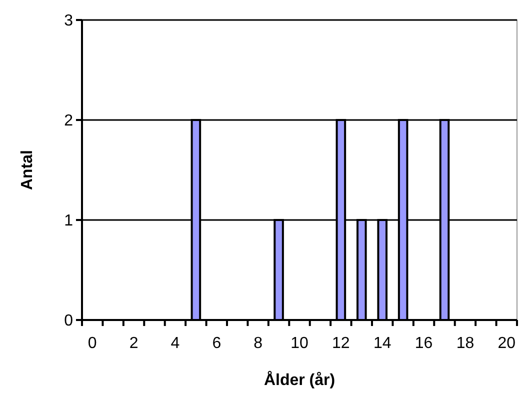 The image size is (529, 401). What do you see at coordinates (133, 343) in the screenshot?
I see `x-tick-label: 2` at bounding box center [133, 343].